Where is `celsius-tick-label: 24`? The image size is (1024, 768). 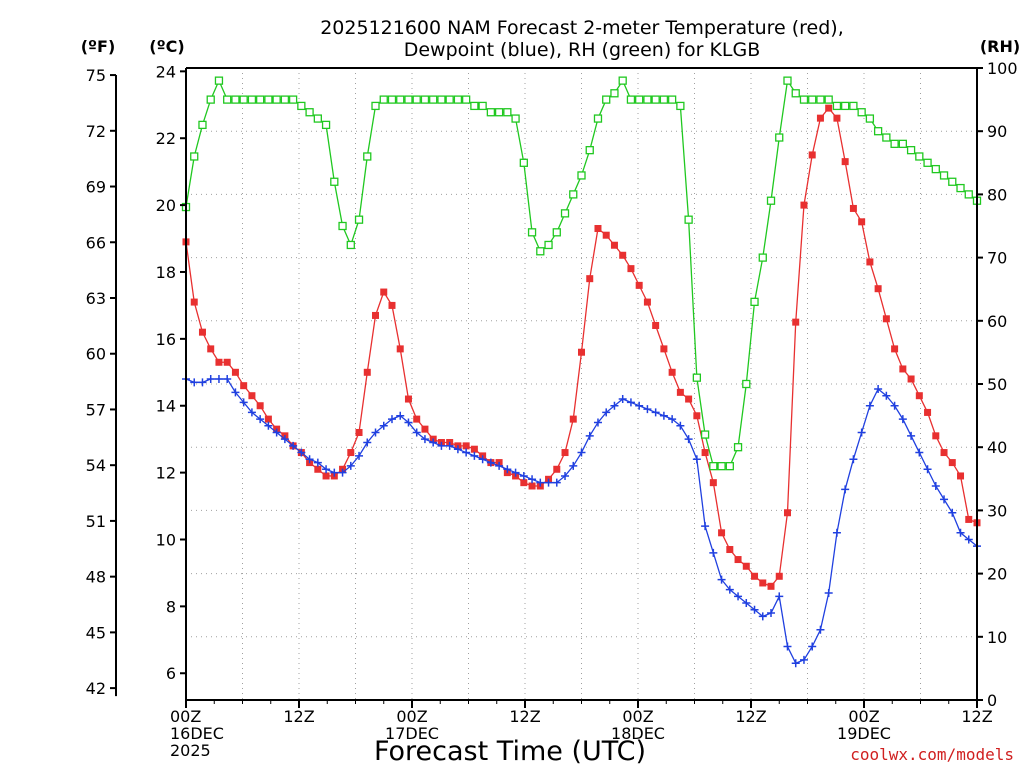
celsius-tick-label: 24 is located at coordinates (166, 71).